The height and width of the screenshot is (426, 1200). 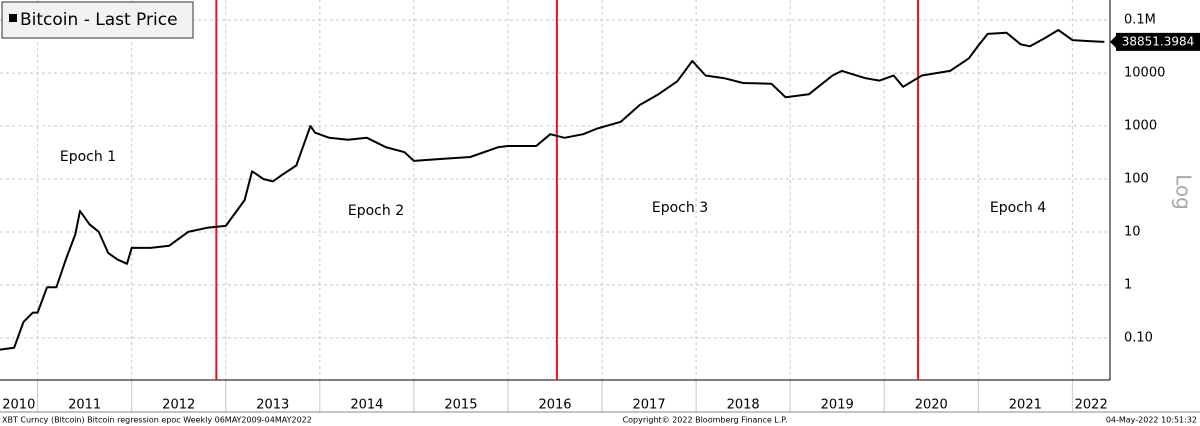 I want to click on y-tick-label: 10, so click(x=1132, y=231).